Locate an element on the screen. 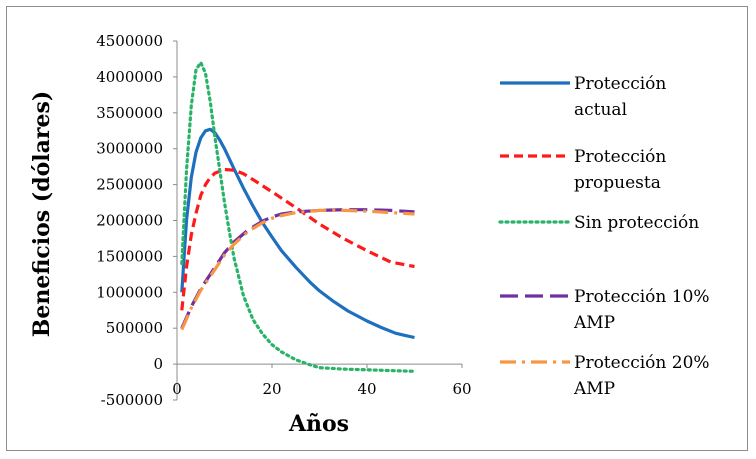 Image resolution: width=756 pixels, height=459 pixels. y-tick-label: 2000000 is located at coordinates (129, 221).